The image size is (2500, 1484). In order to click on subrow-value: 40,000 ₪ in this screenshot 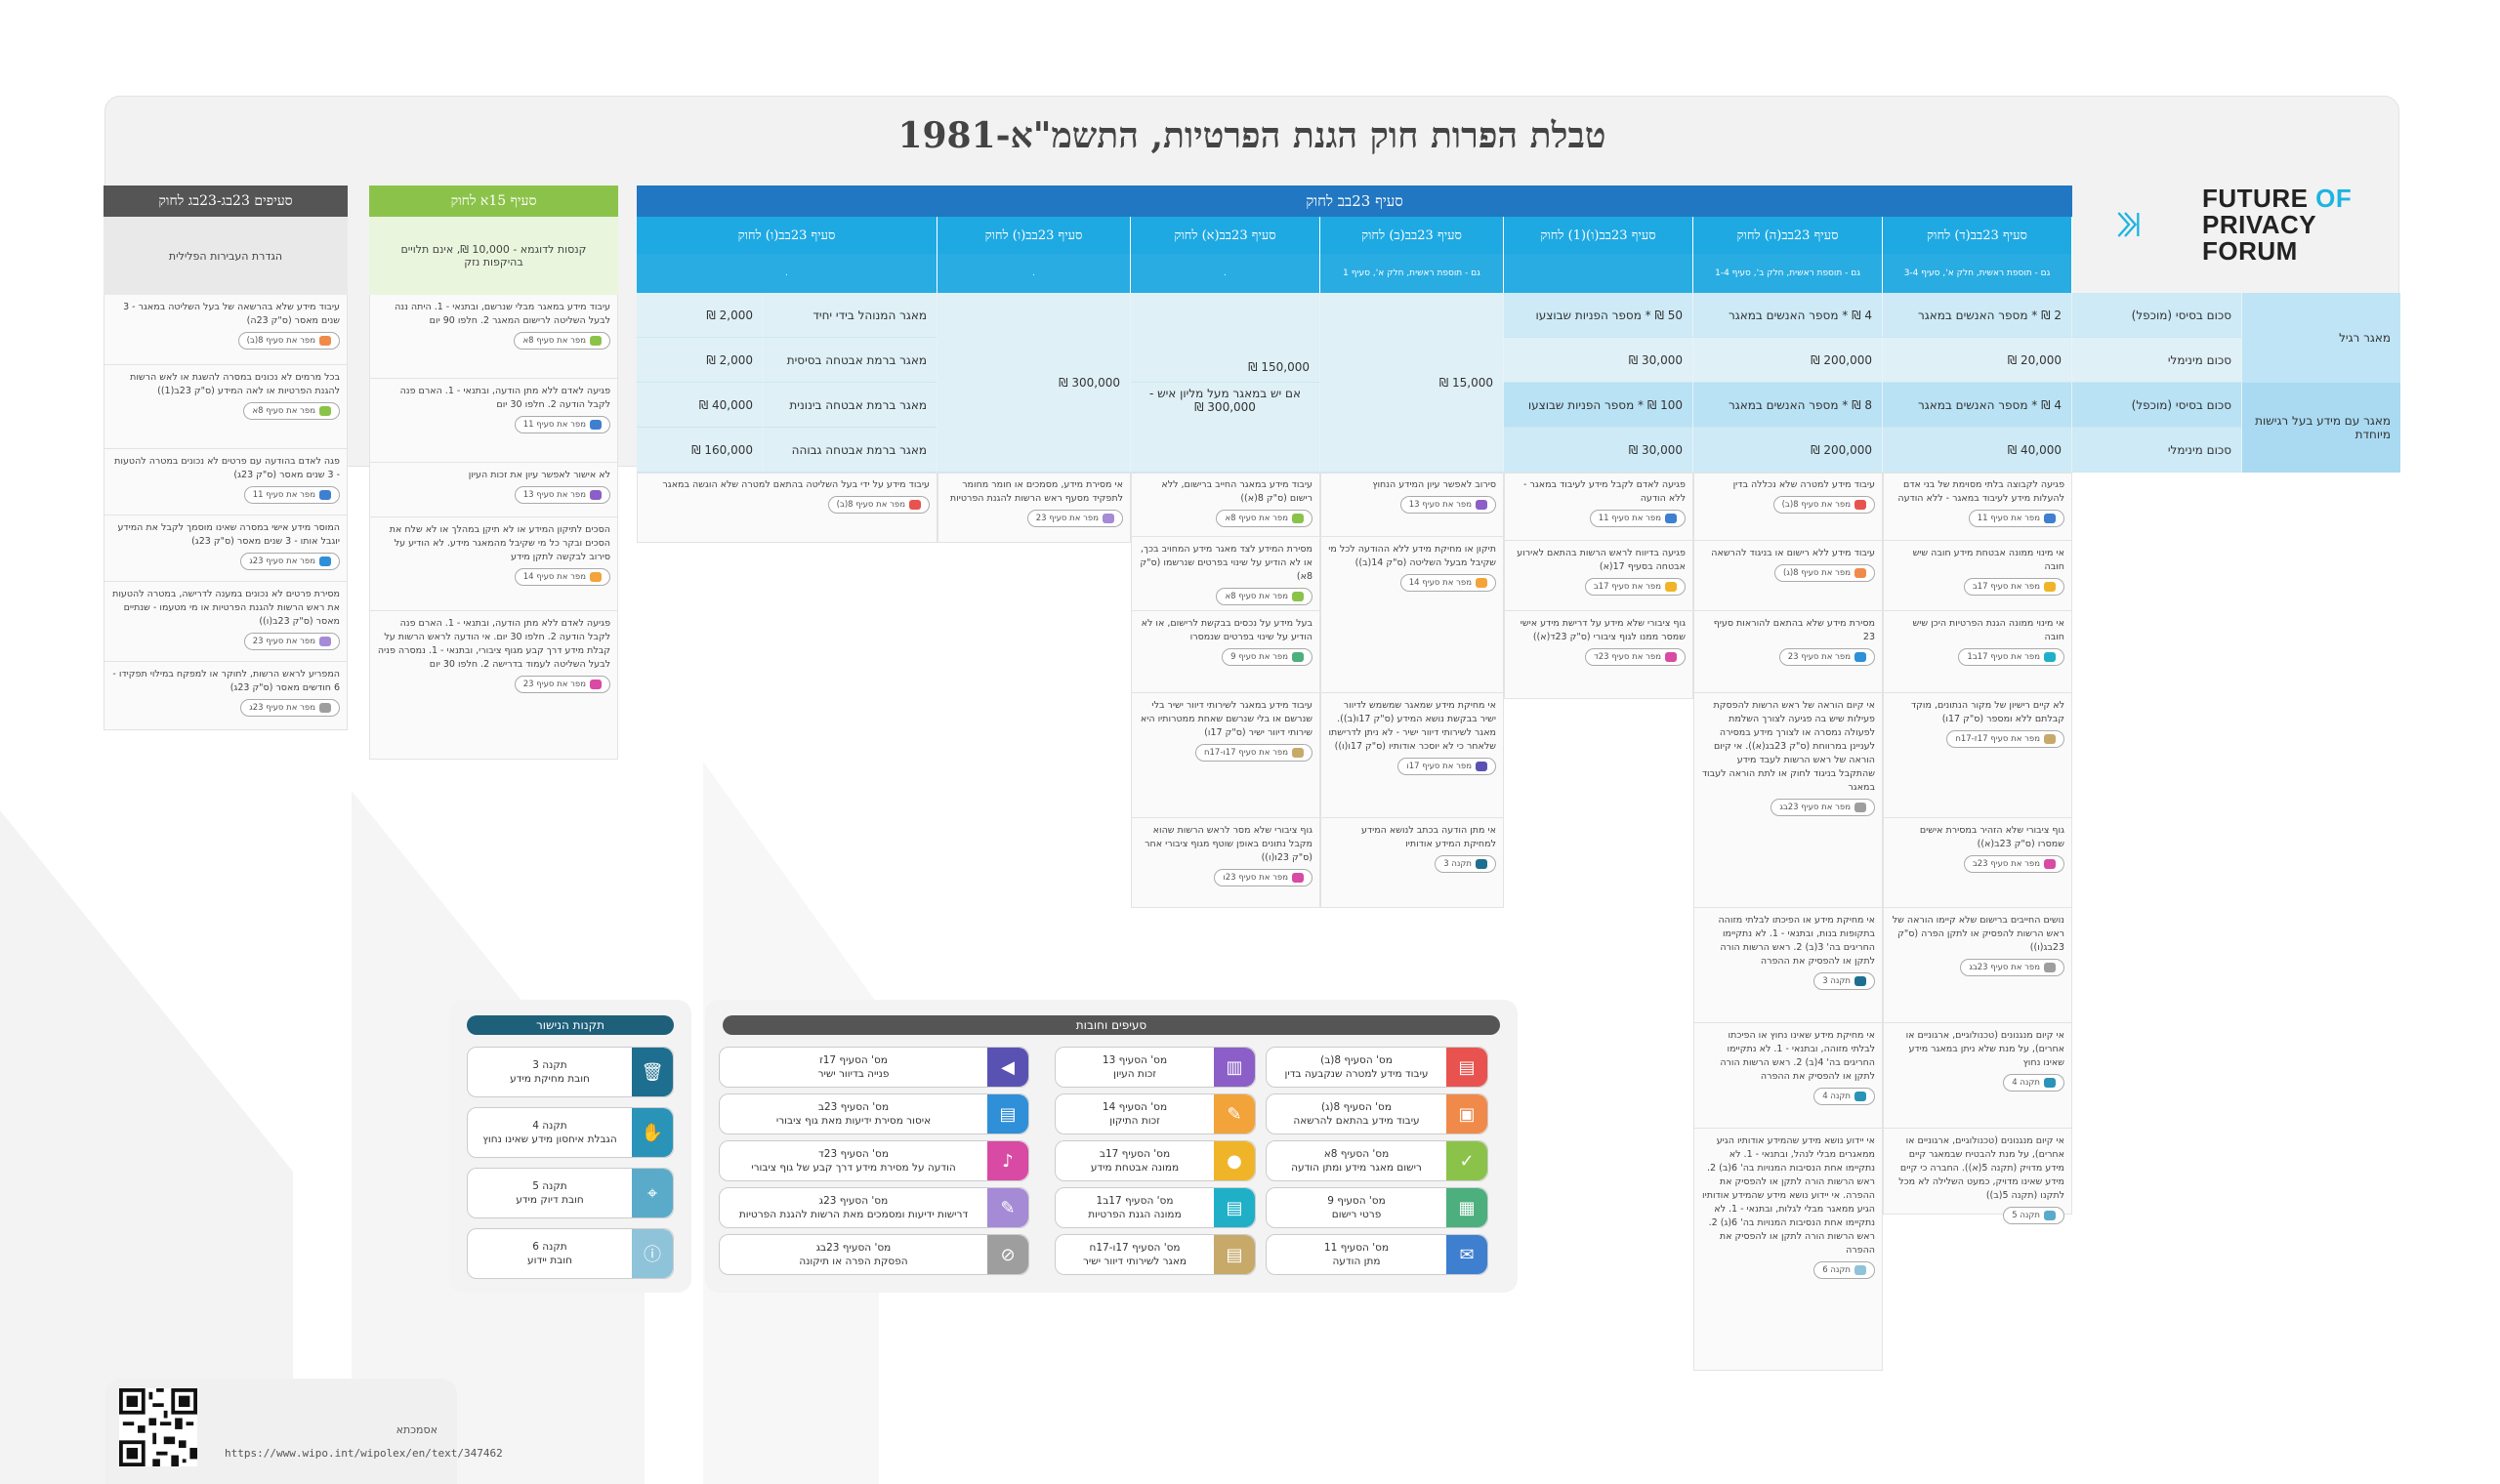, I will do `click(700, 406)`.